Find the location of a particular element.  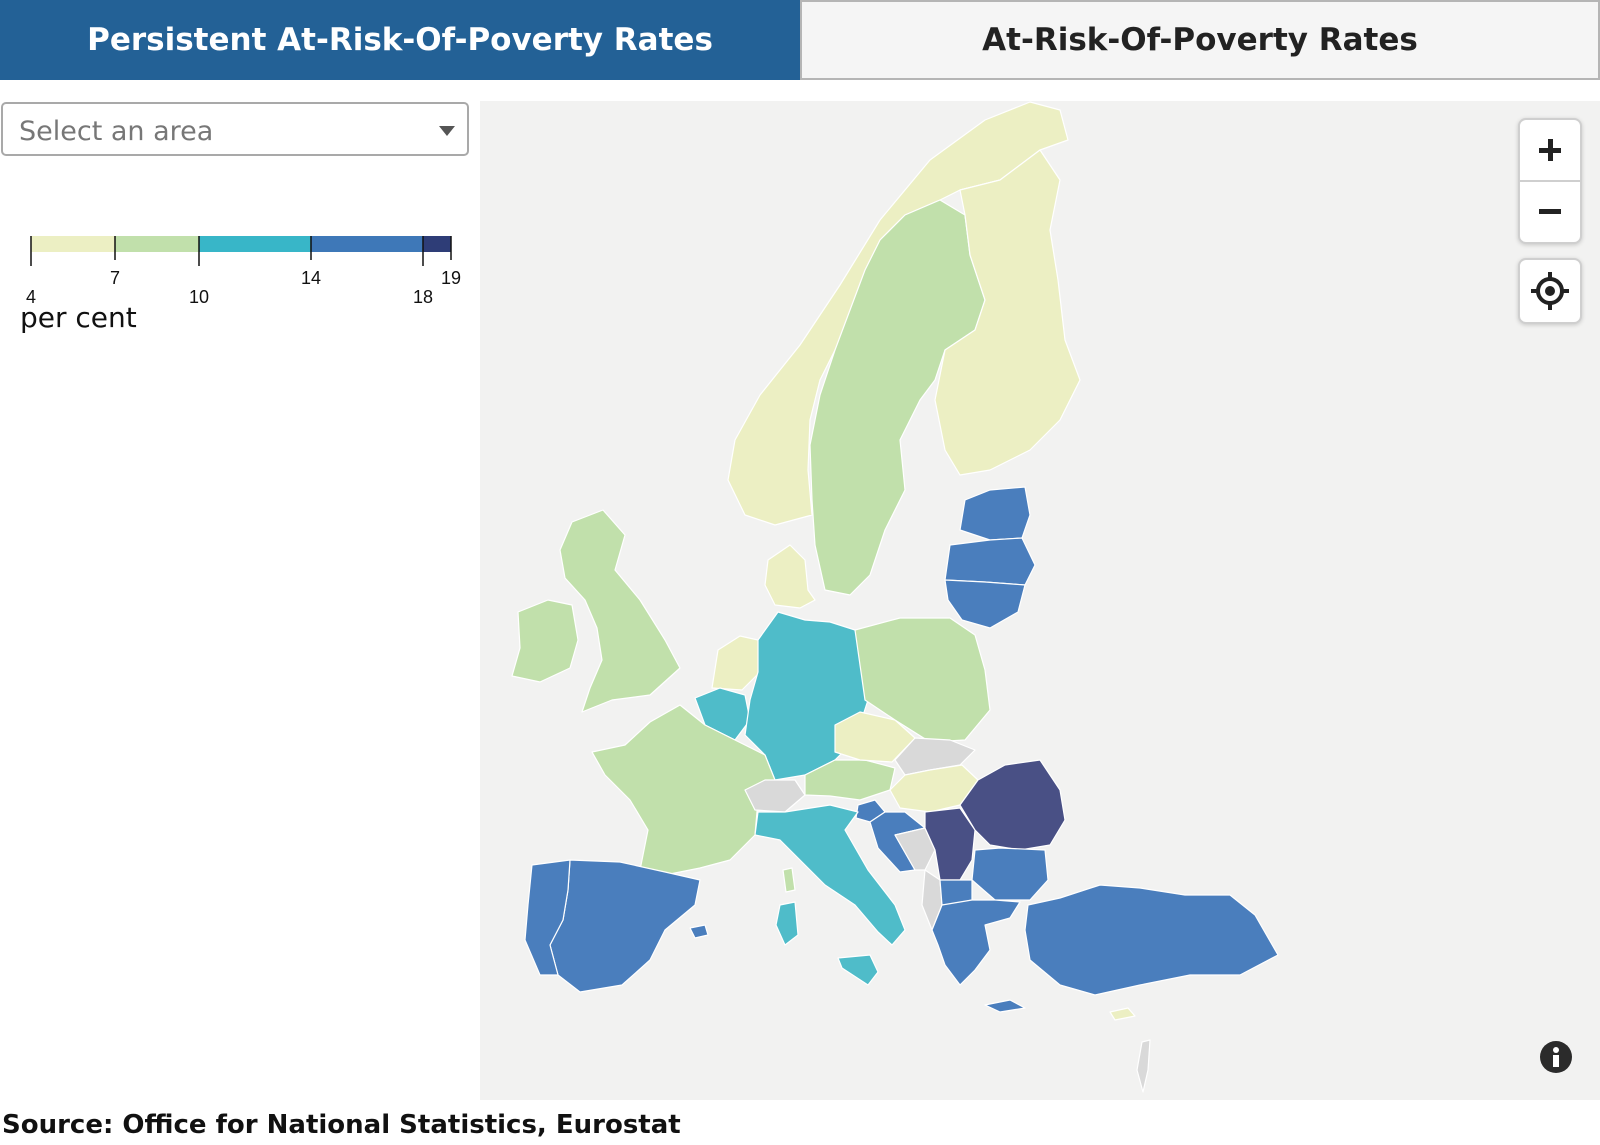

area-select: Select an area is located at coordinates (235, 129).